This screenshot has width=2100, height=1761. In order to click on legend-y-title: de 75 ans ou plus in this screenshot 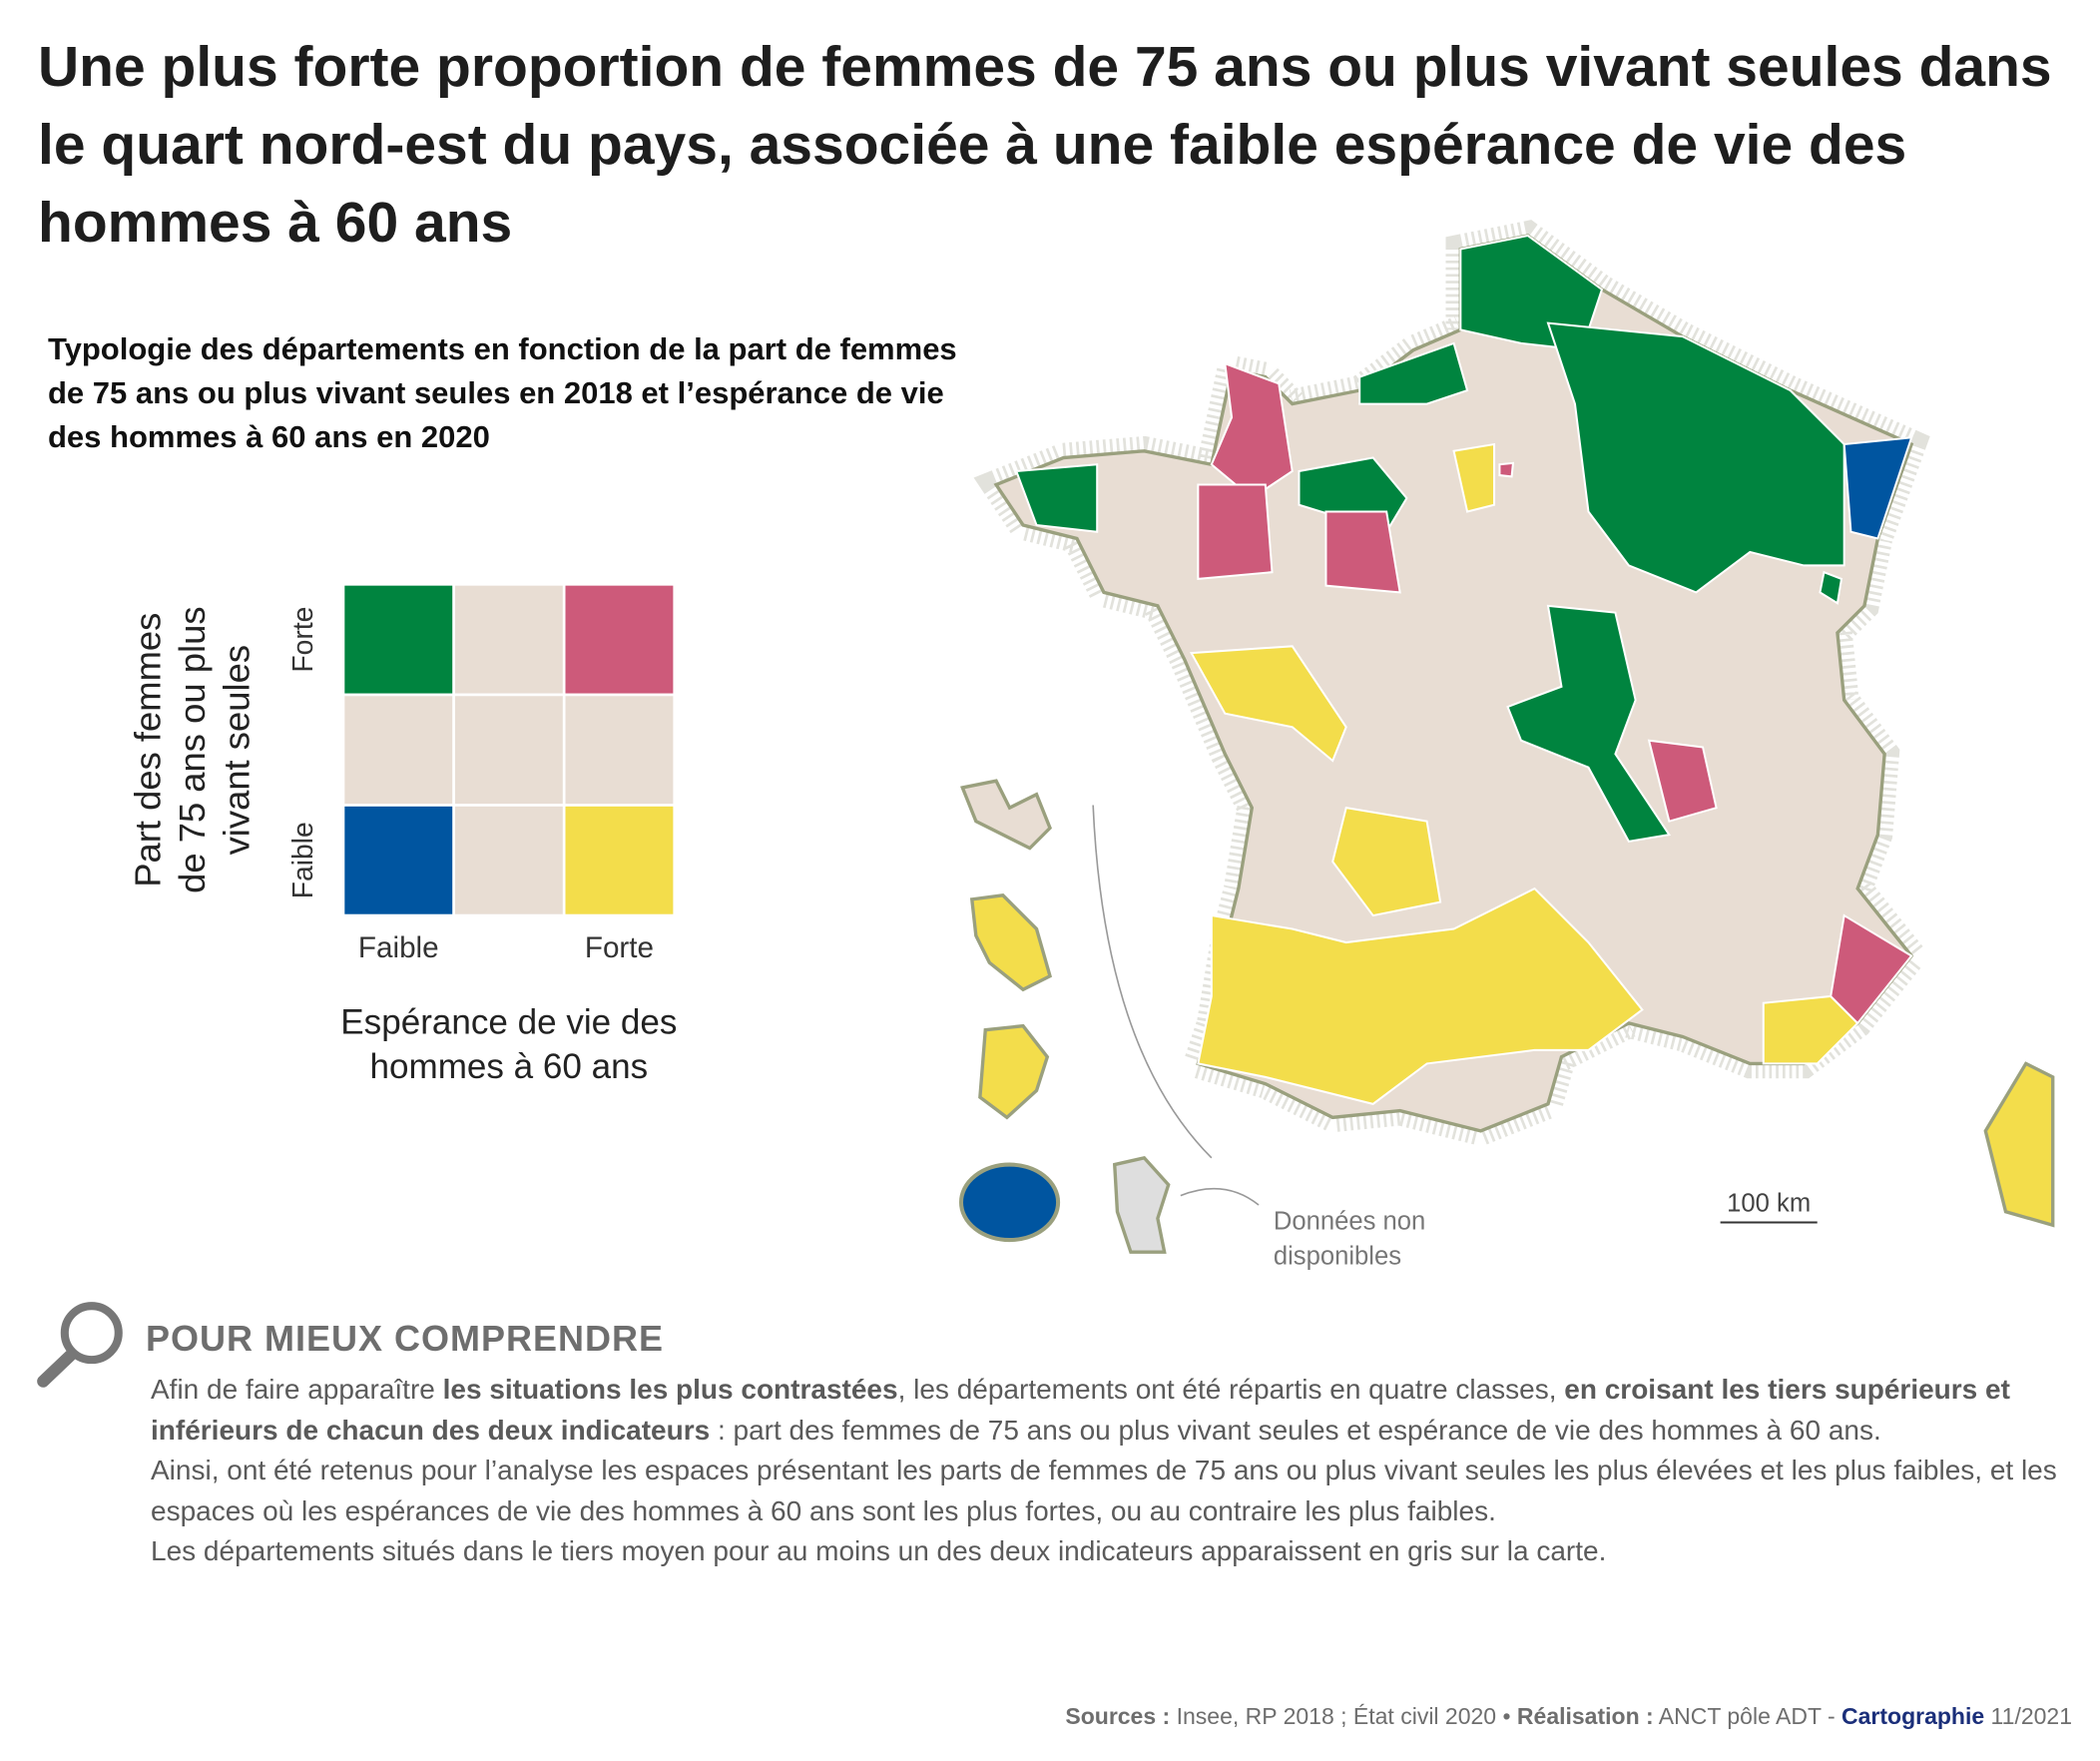, I will do `click(192, 749)`.